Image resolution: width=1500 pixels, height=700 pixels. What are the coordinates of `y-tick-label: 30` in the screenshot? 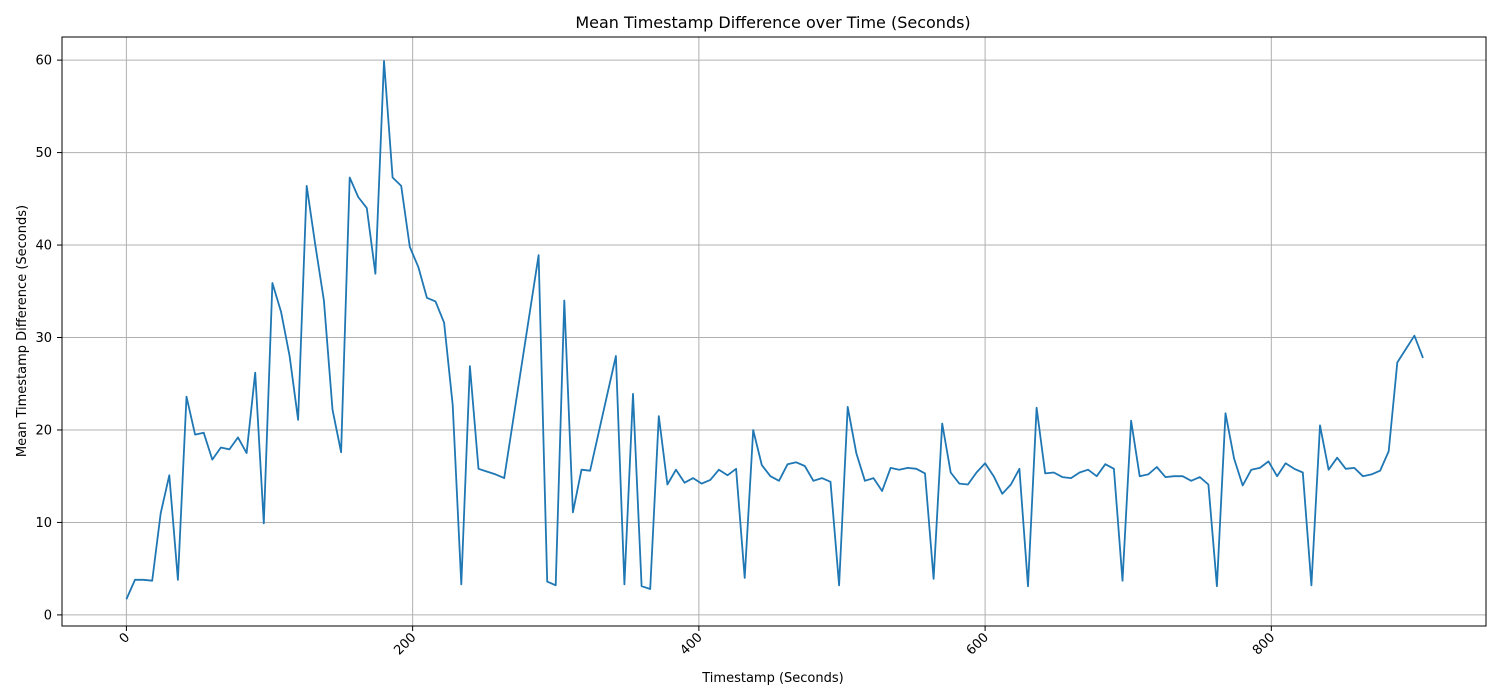 It's located at (43, 338).